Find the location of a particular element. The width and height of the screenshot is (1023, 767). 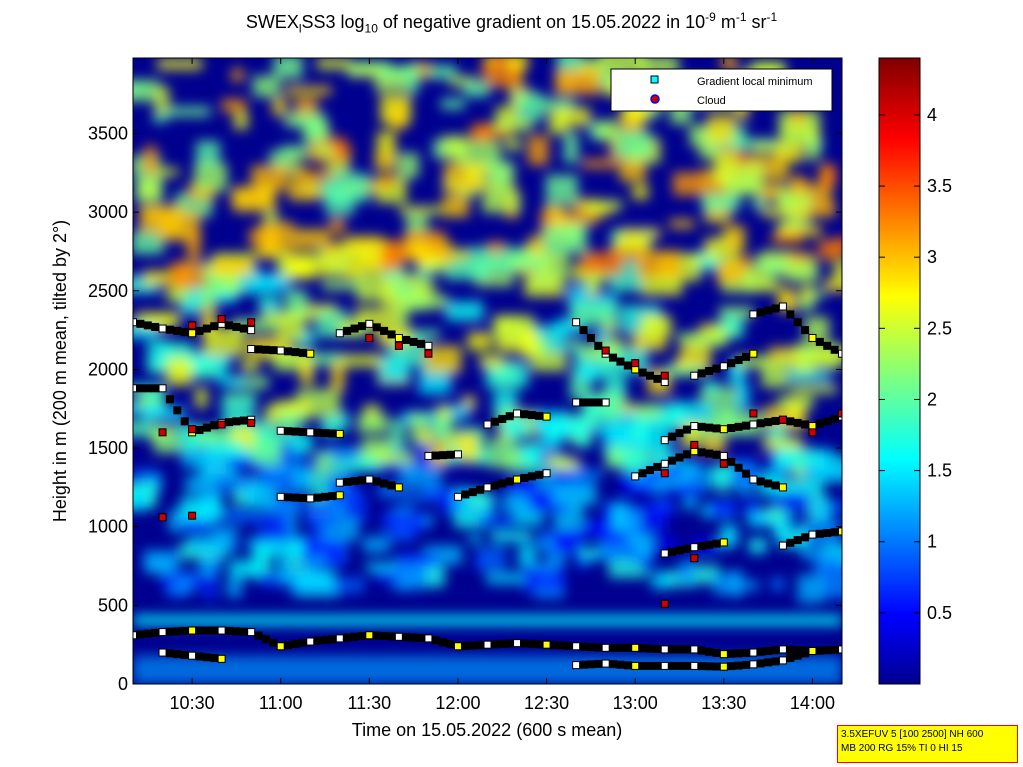

x-tick-label: 11:00 is located at coordinates (281, 703).